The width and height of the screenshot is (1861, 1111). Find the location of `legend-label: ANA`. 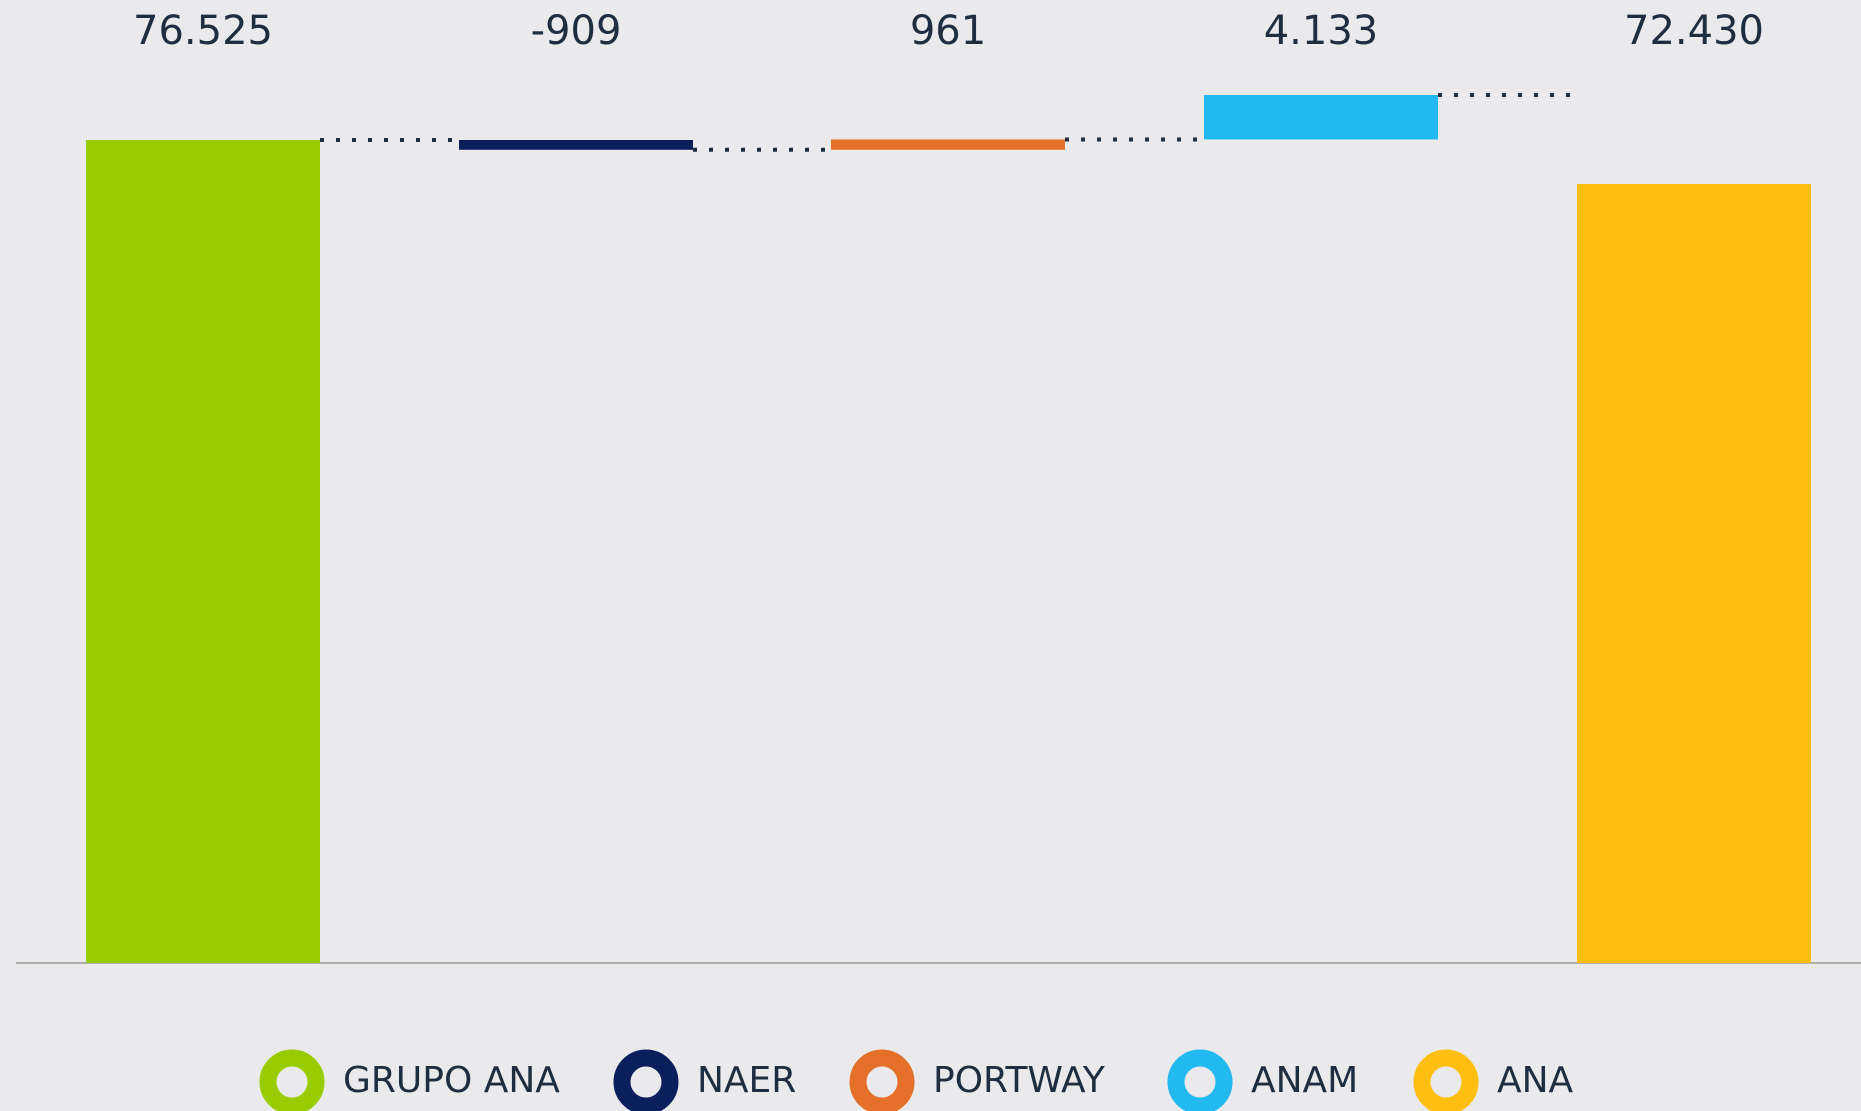

legend-label: ANA is located at coordinates (1535, 1080).